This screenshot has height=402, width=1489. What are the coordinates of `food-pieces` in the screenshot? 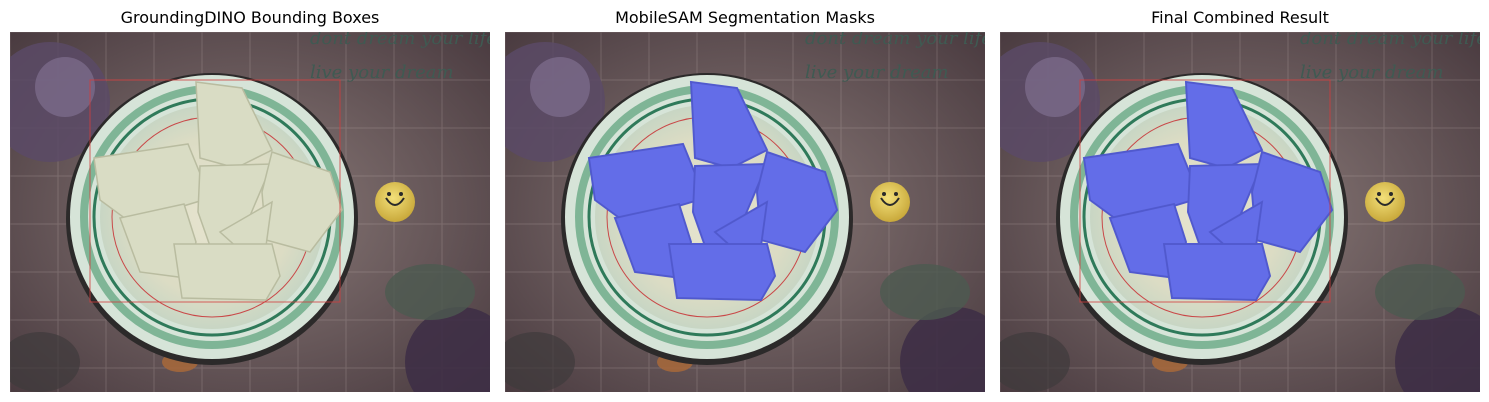 It's located at (218, 191).